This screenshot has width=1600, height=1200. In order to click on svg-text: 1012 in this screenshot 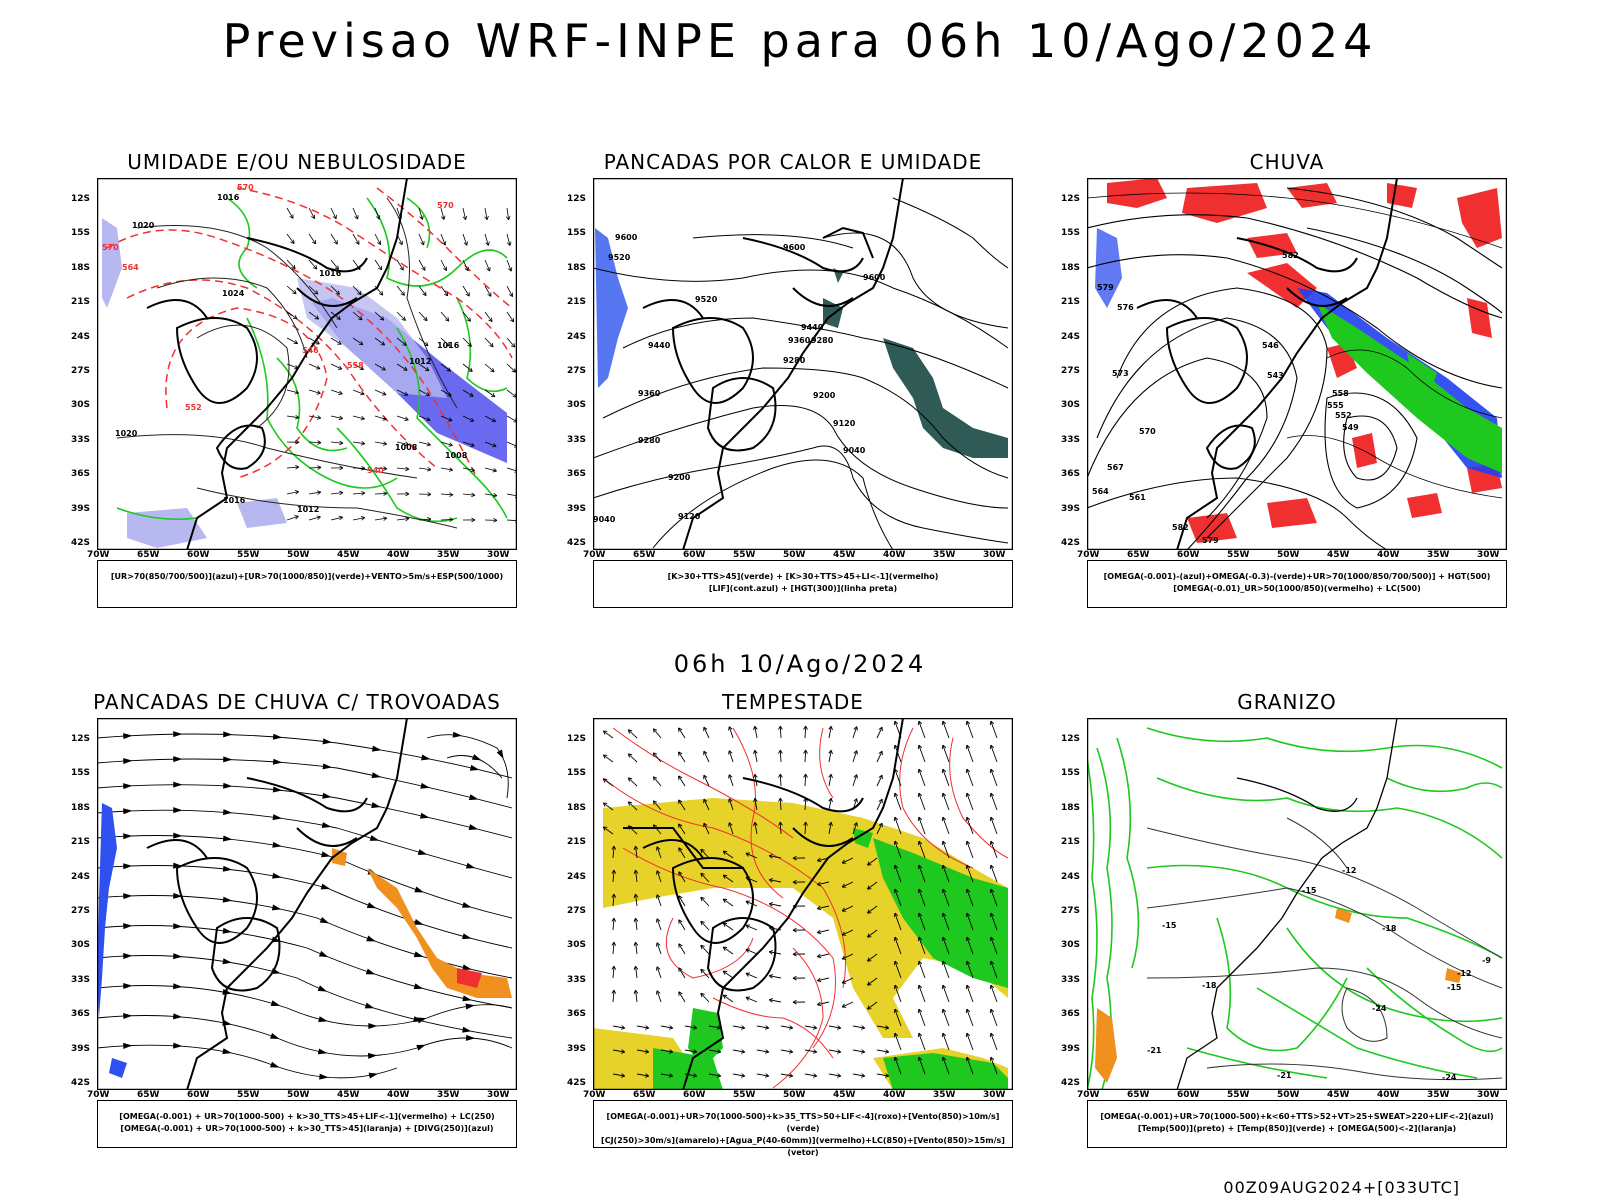, I will do `click(420, 361)`.